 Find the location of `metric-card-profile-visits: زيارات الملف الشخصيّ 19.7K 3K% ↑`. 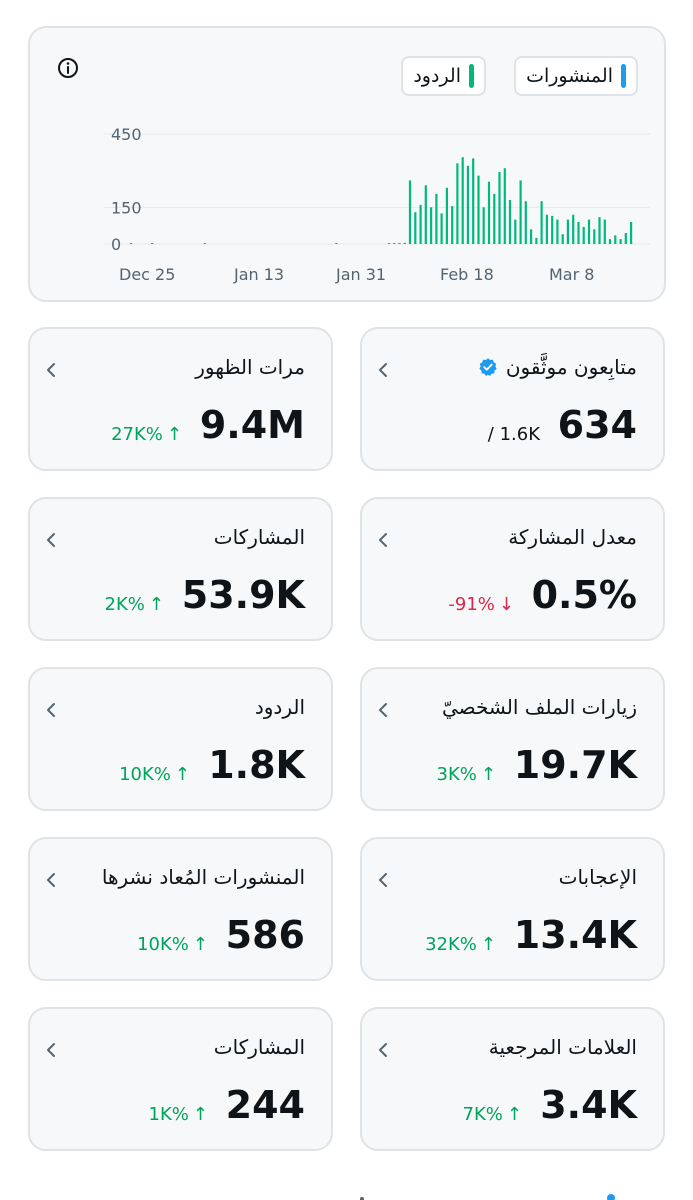

metric-card-profile-visits: زيارات الملف الشخصيّ 19.7K 3K% ↑ is located at coordinates (512, 739).